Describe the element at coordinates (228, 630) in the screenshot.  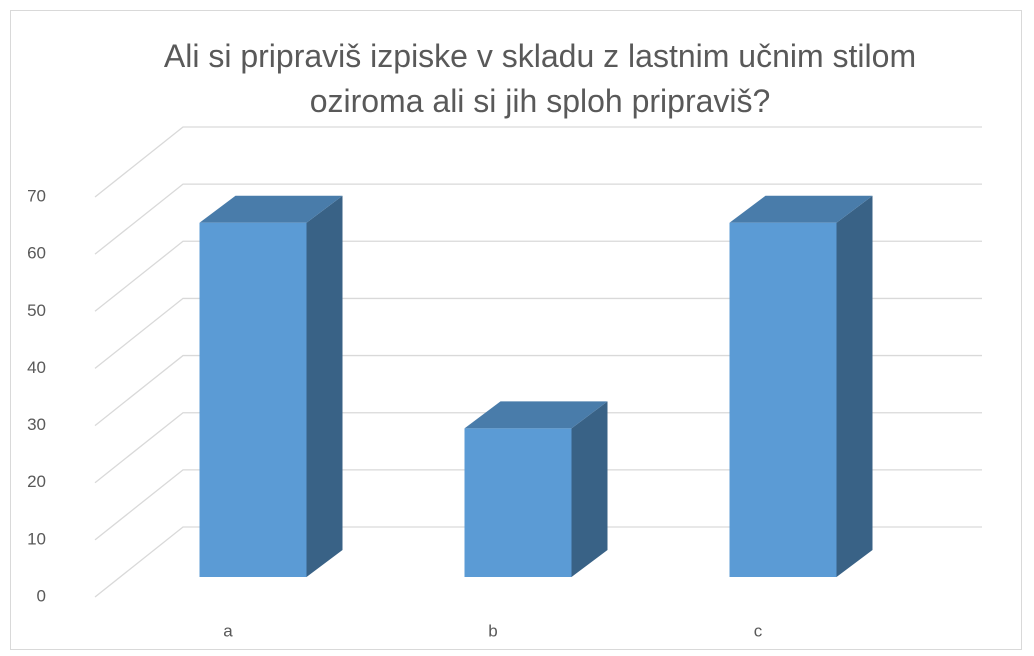
I see `x-tick-label: a` at that location.